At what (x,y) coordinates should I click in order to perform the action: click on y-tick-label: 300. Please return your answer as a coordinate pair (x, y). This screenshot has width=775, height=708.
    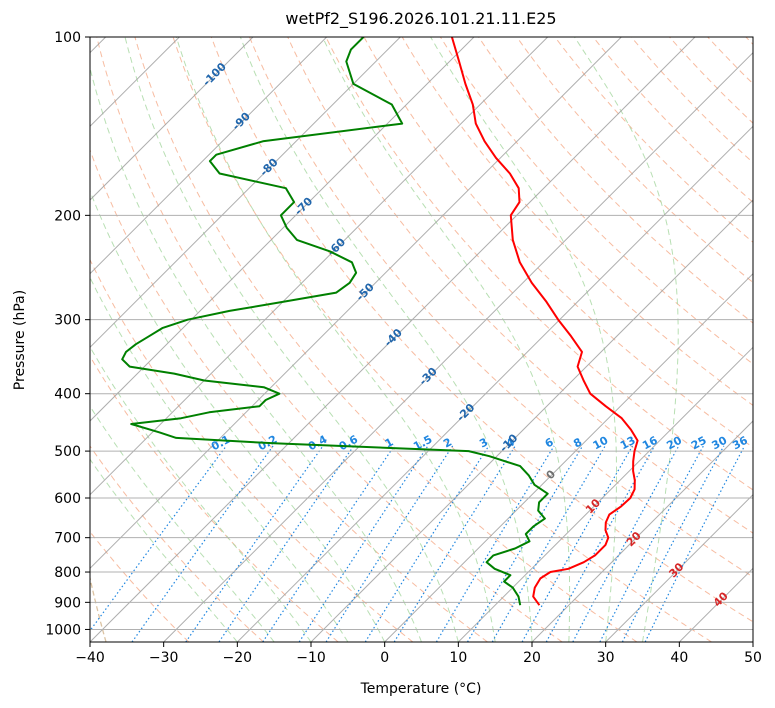
    Looking at the image, I should click on (67, 321).